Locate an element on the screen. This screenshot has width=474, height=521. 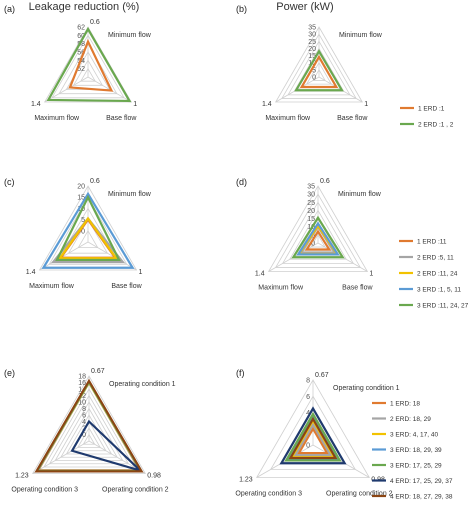
tick-label: 52 is located at coordinates (81, 69).